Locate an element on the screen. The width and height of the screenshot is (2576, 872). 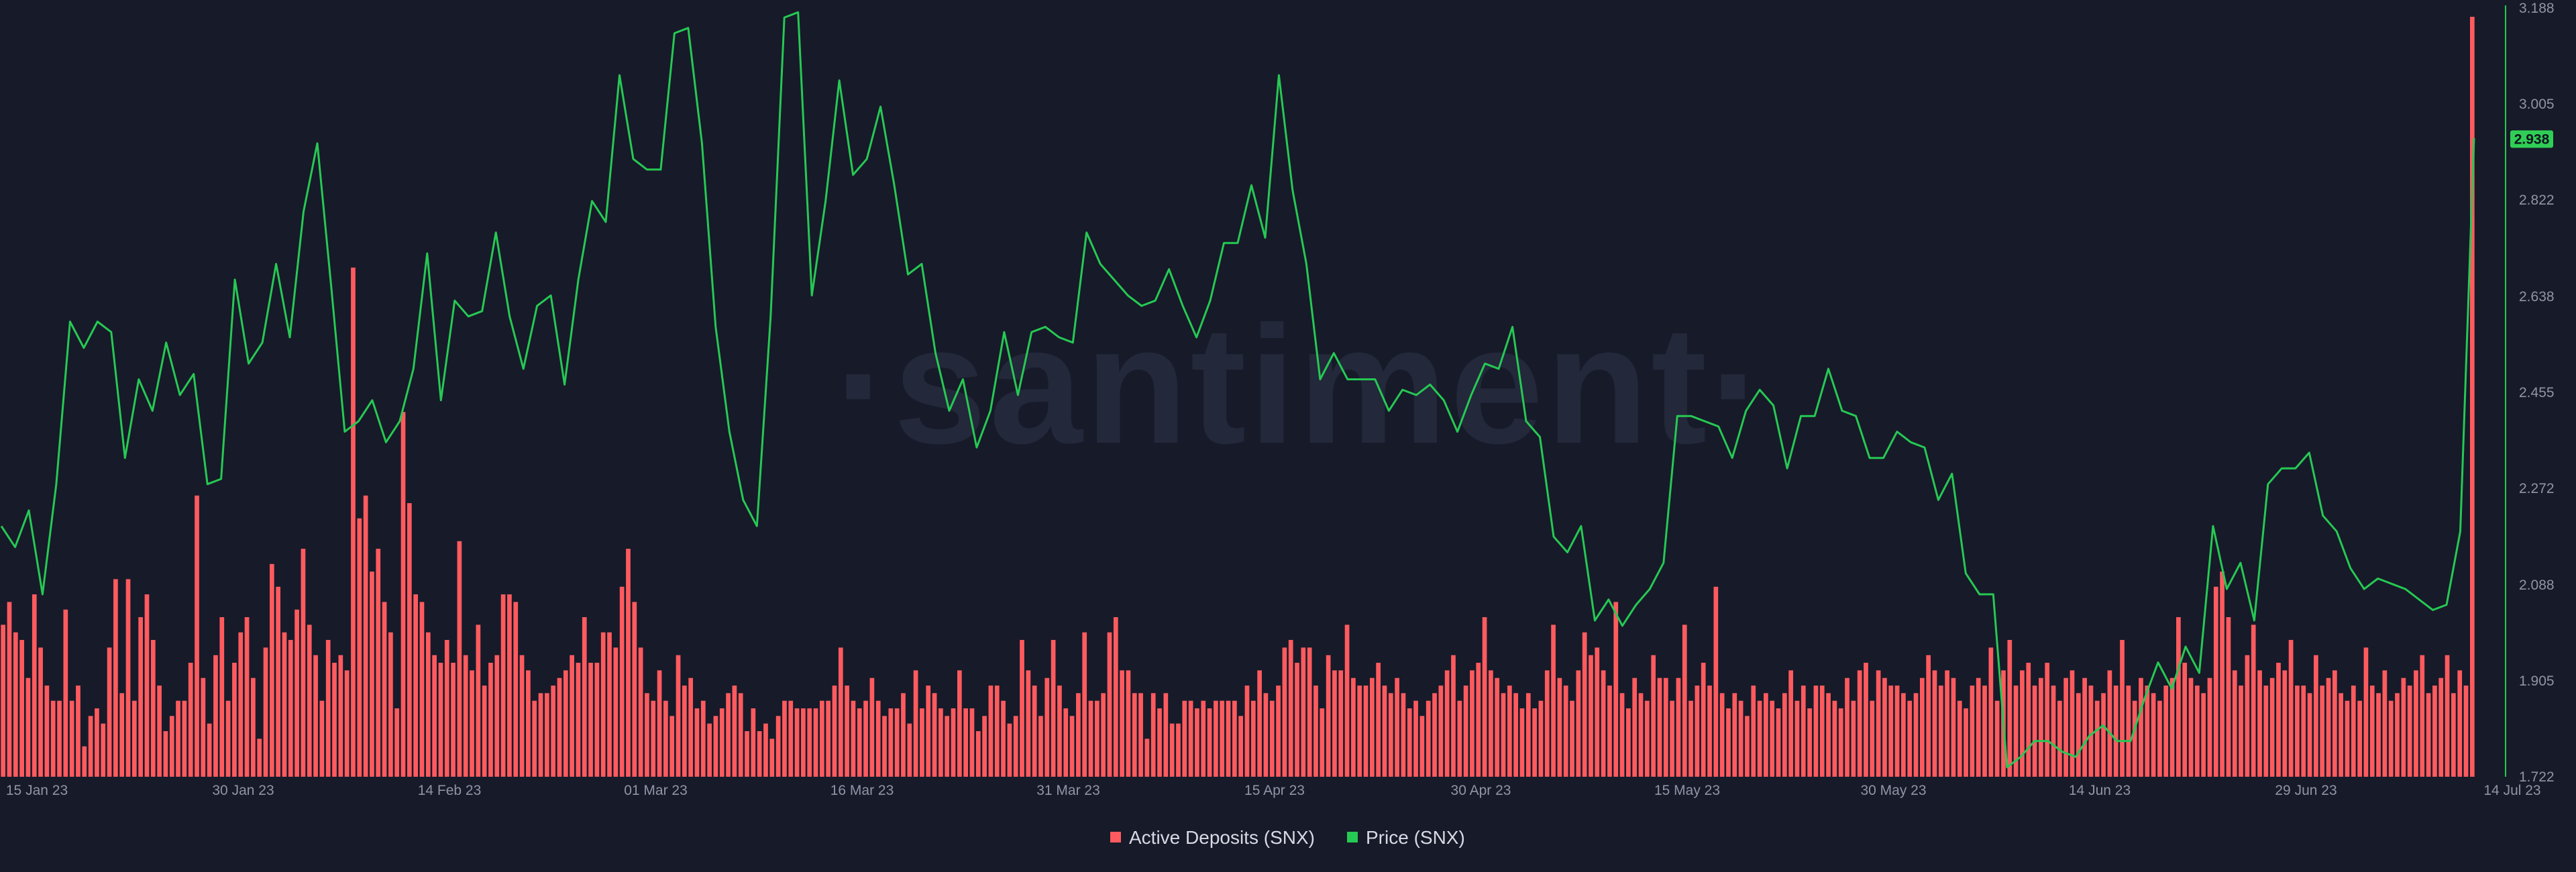
x-tick-label: 16 Mar 23 is located at coordinates (862, 790).